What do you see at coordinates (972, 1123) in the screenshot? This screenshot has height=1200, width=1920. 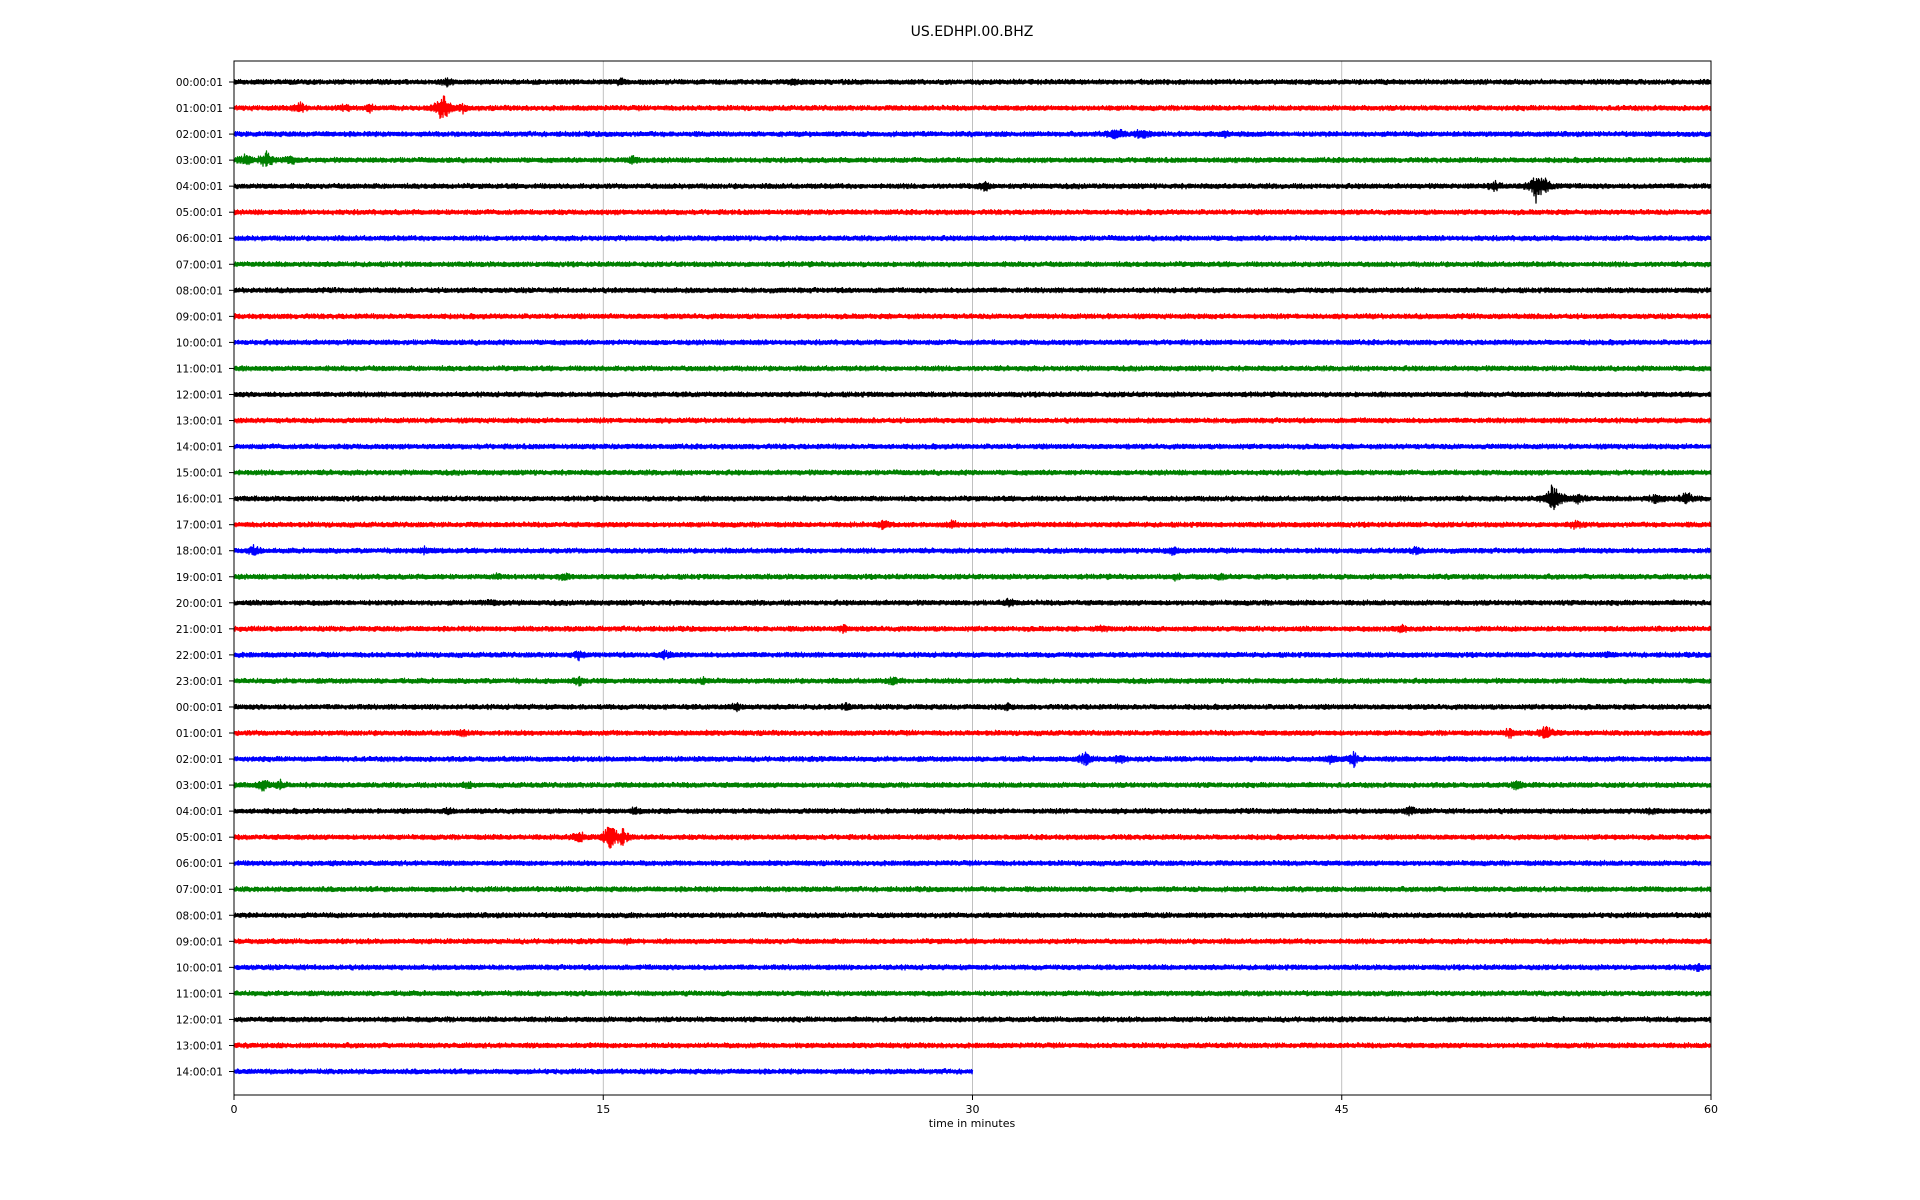 I see `x-axis-label: time in minutes` at bounding box center [972, 1123].